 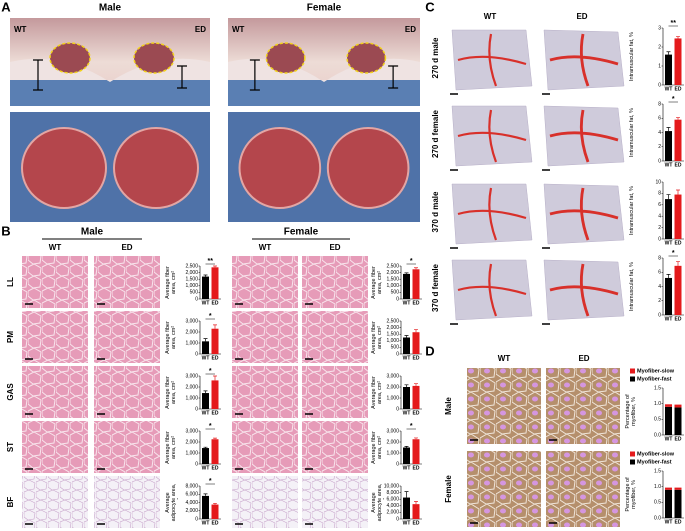 I want to click on y-tick-label: 1.5, so click(x=657, y=388).